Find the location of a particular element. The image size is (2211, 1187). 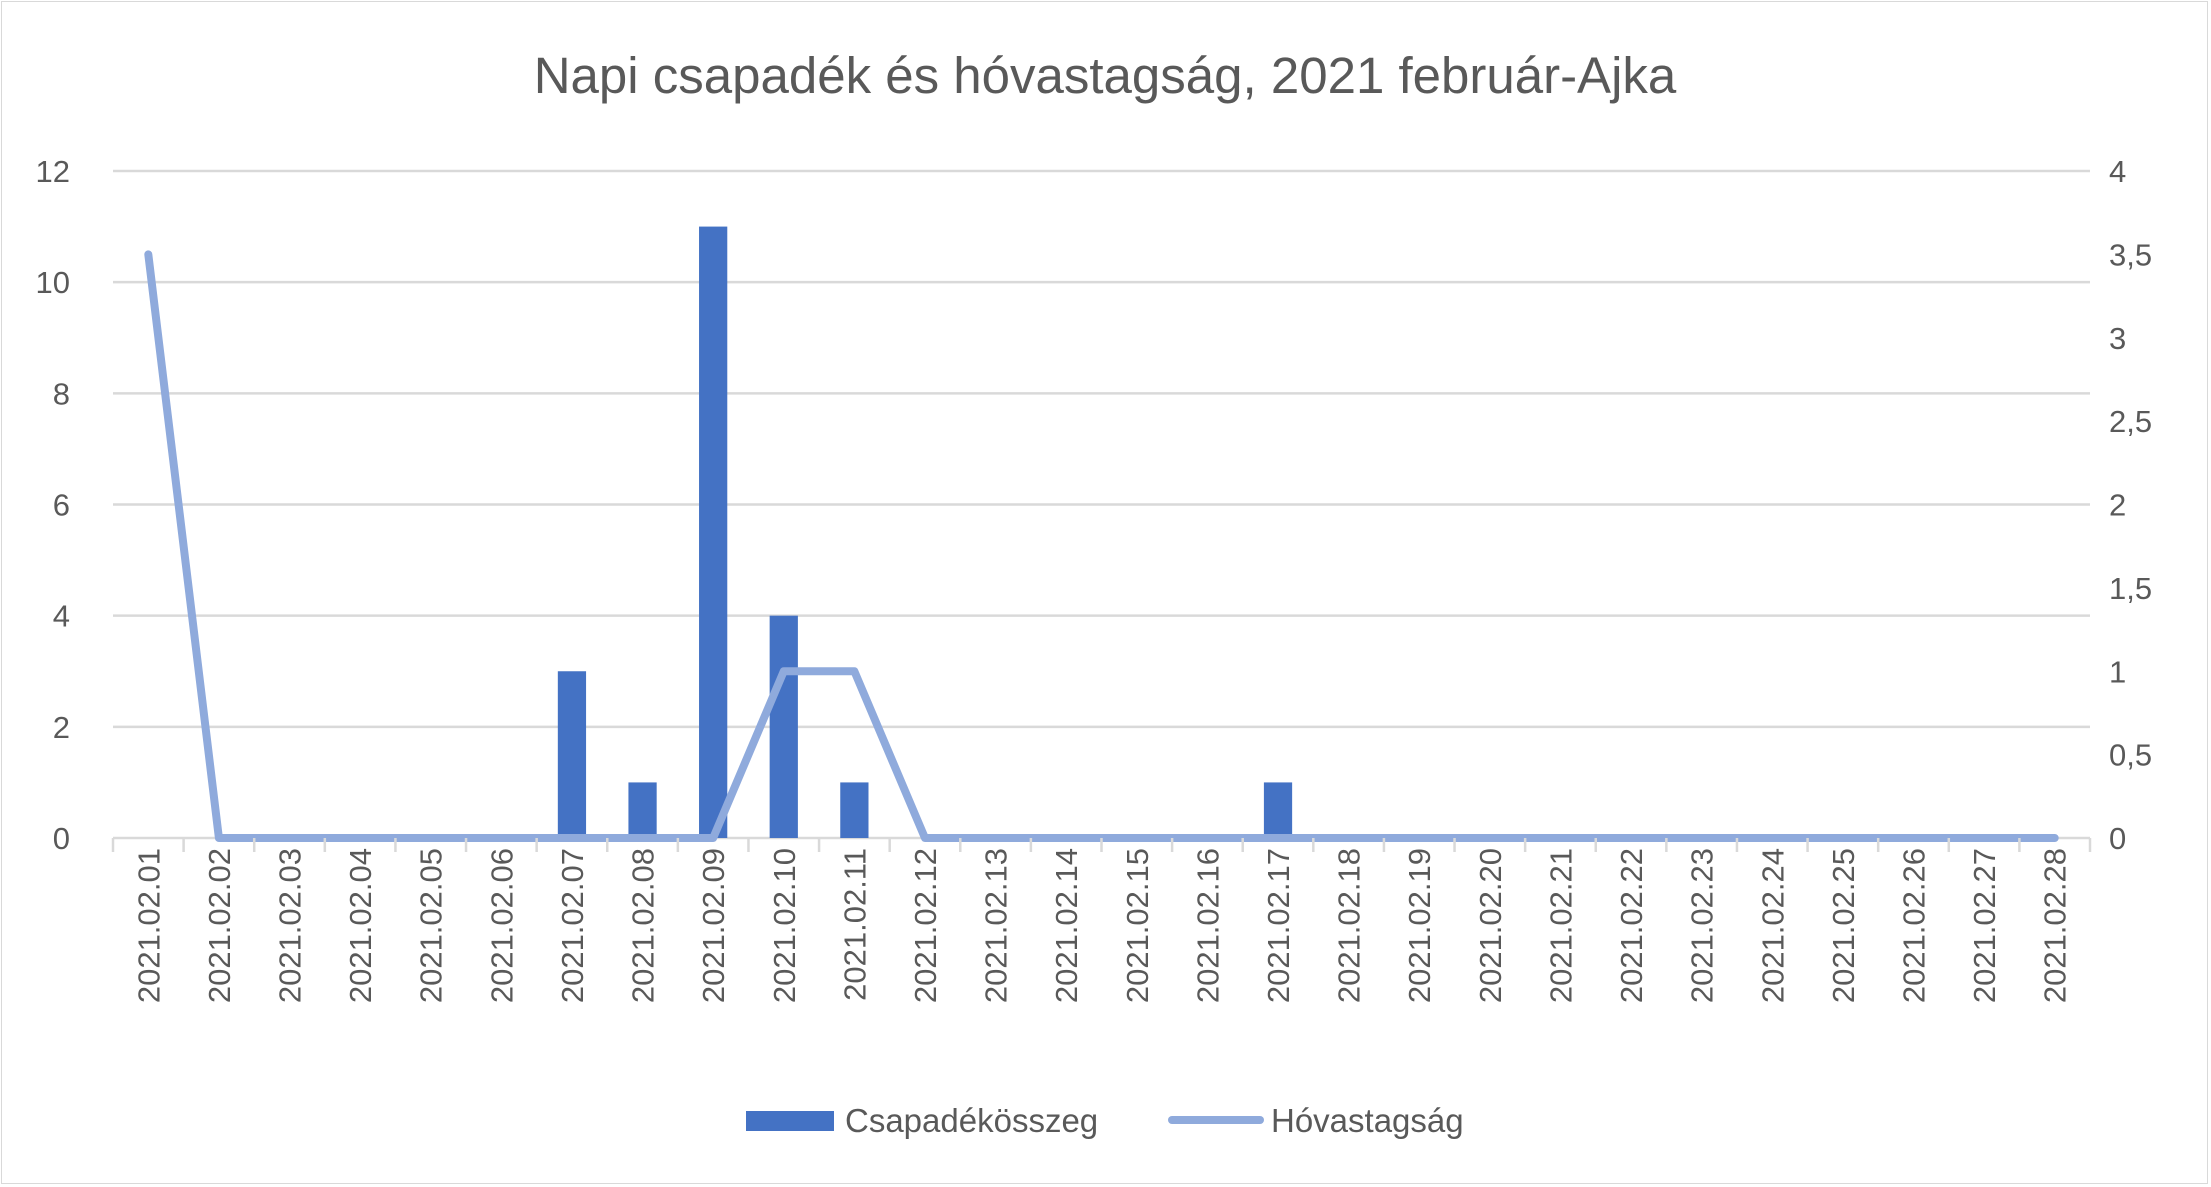

x-axis-tick-label: 2021.02.25 is located at coordinates (1843, 925).